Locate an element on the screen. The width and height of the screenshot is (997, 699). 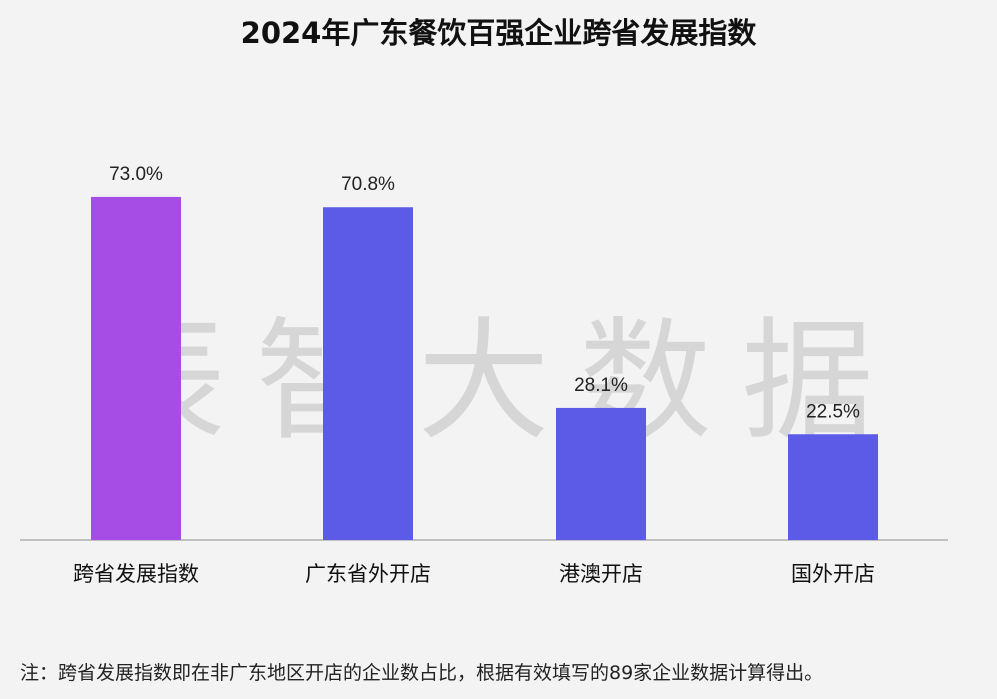
value-label-2: 70.8% is located at coordinates (368, 184).